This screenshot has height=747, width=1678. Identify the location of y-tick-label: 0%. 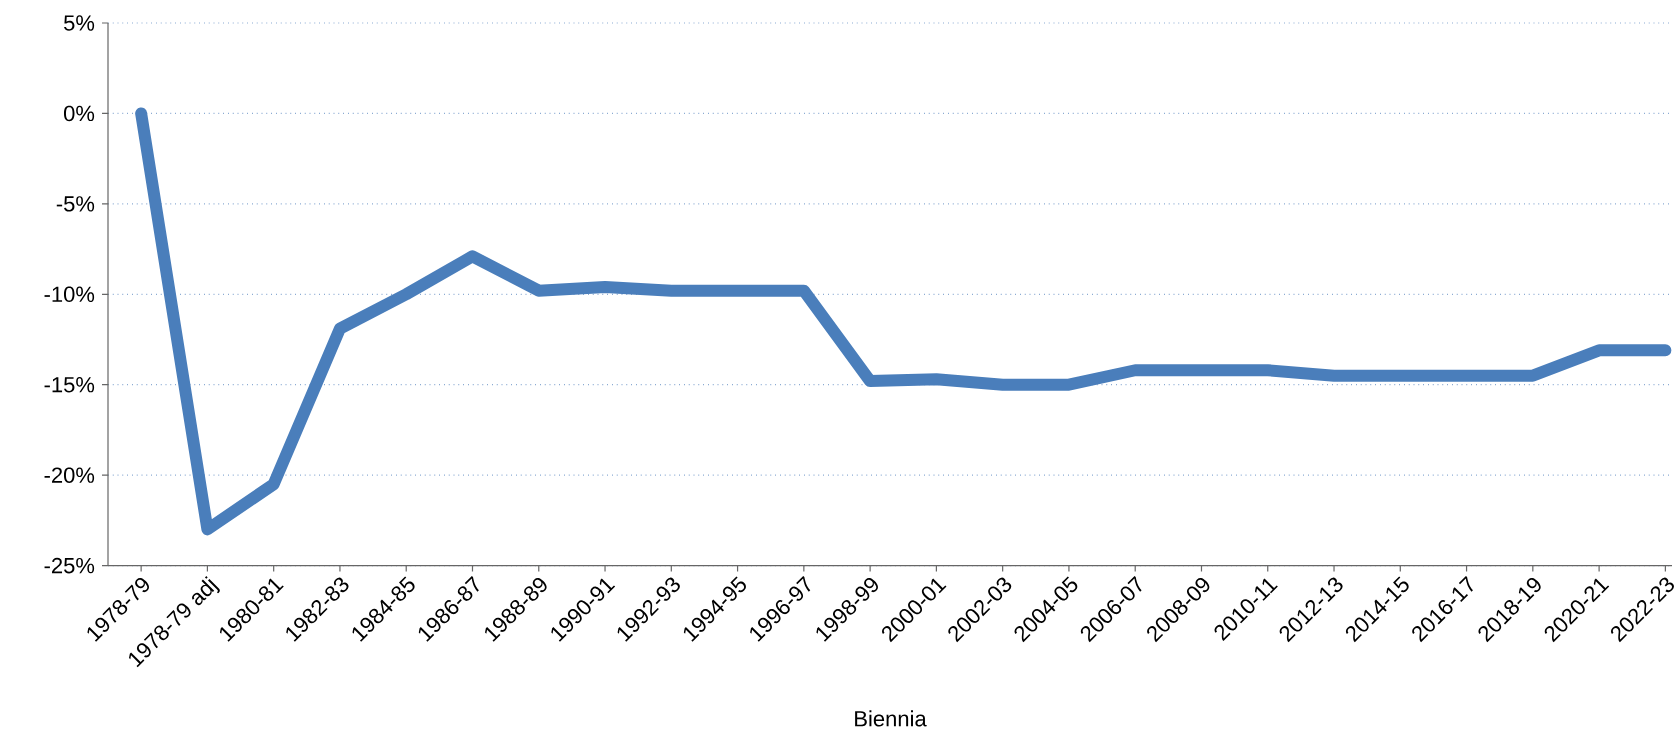
(79, 113).